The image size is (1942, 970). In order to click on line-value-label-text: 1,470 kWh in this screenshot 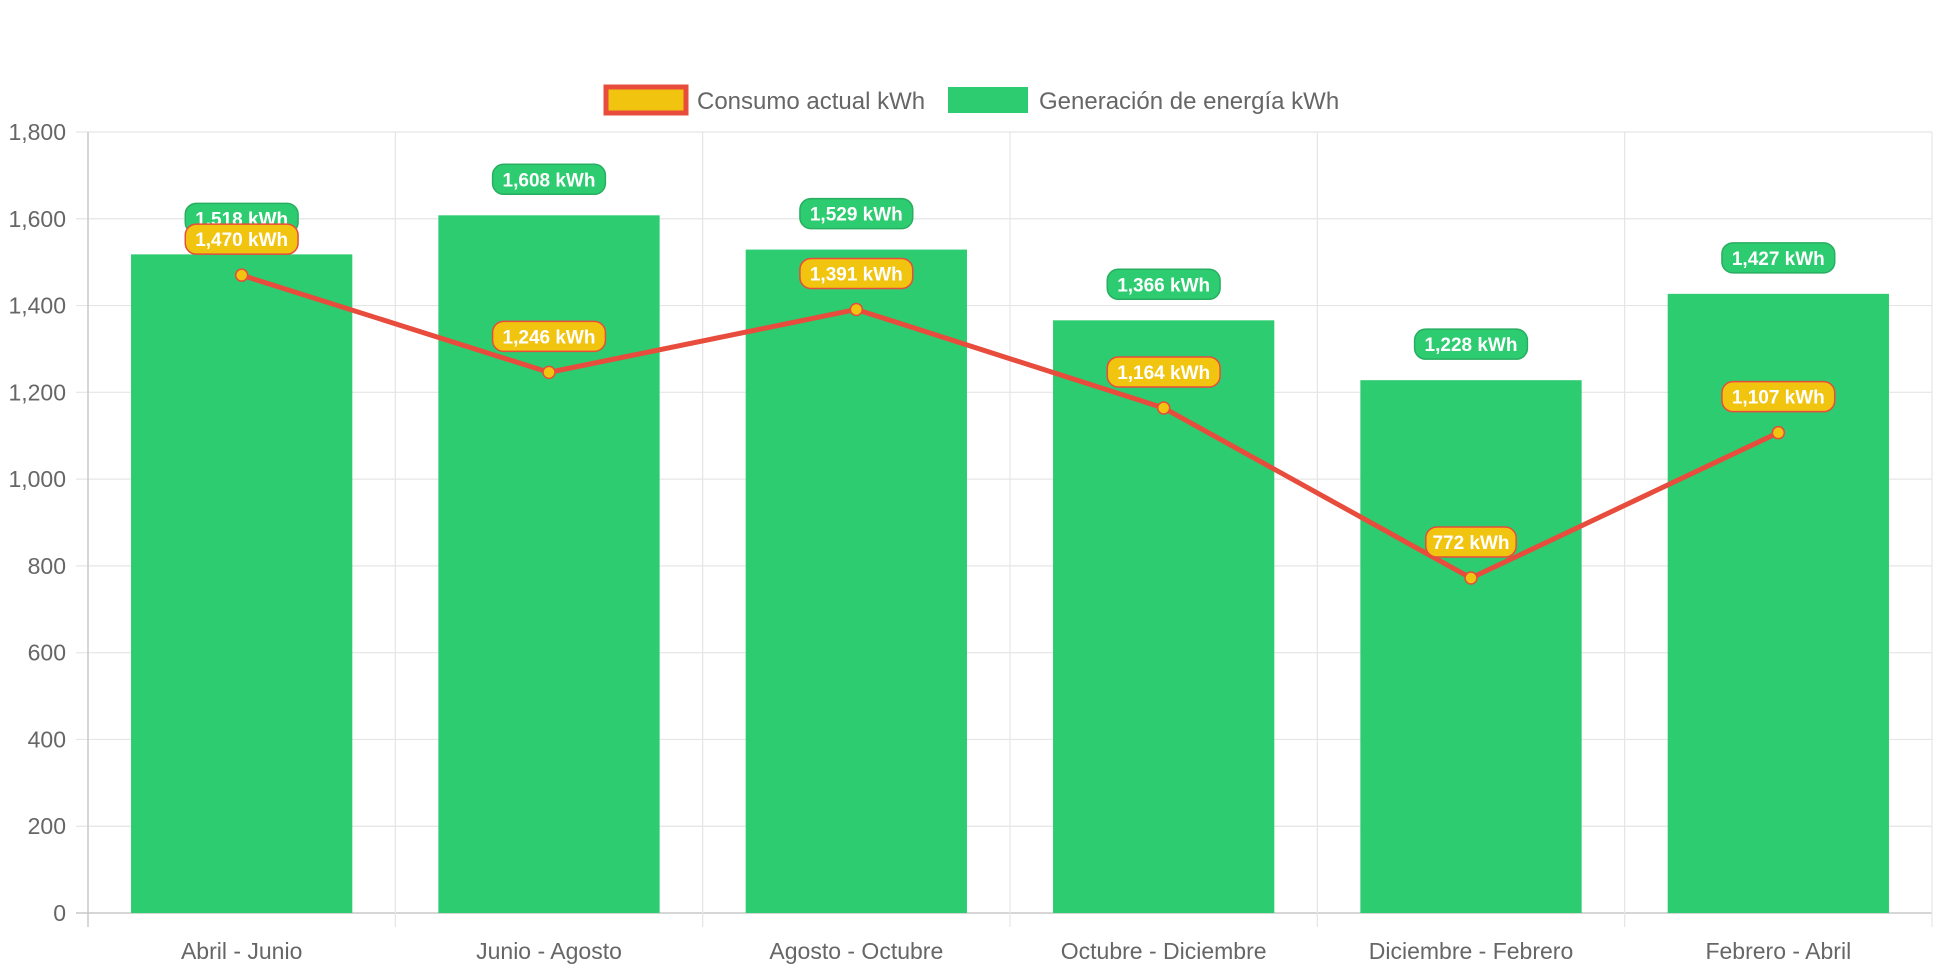, I will do `click(241, 240)`.